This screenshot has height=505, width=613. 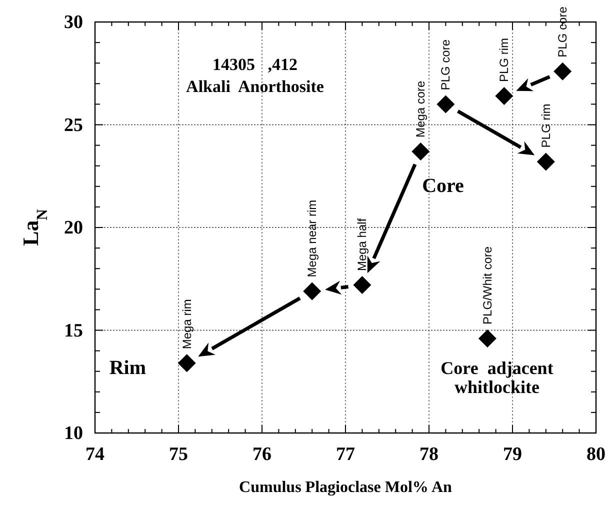 What do you see at coordinates (362, 245) in the screenshot?
I see `annotation: Mega half` at bounding box center [362, 245].